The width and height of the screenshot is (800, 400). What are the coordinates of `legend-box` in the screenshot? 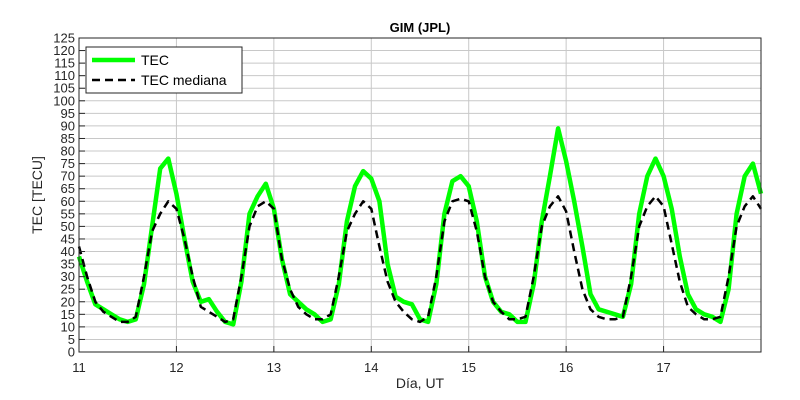 It's located at (164, 70).